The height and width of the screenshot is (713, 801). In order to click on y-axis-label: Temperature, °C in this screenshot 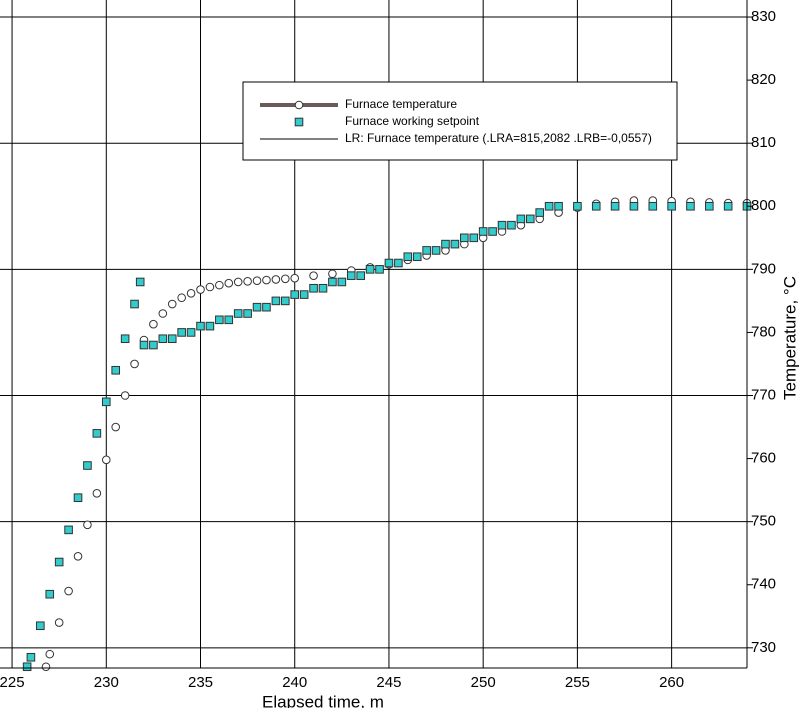, I will do `click(789, 338)`.